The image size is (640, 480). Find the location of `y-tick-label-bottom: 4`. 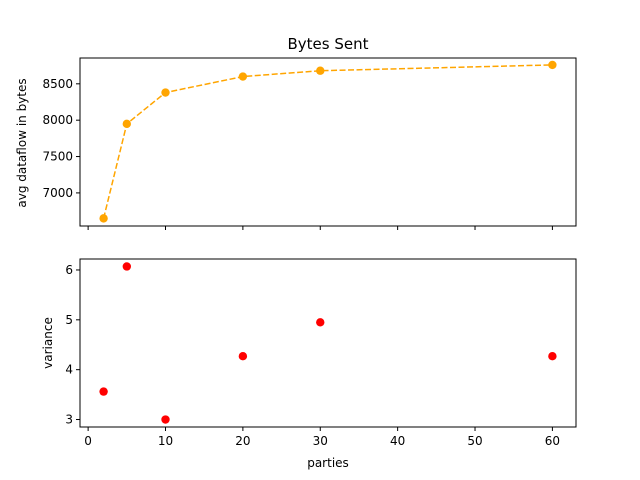

y-tick-label-bottom: 4 is located at coordinates (69, 370).